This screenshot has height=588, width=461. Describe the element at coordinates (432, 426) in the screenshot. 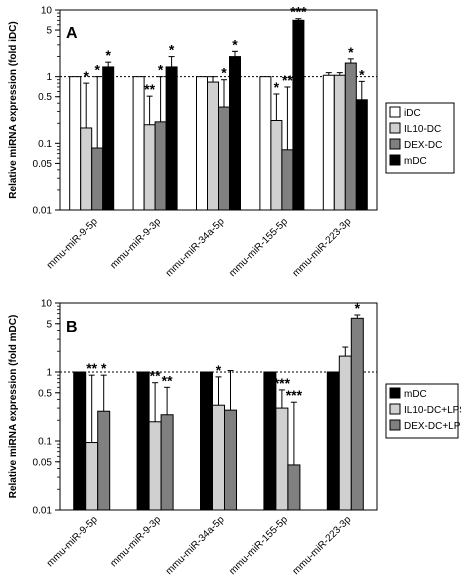

I see `legend-label: DEX-DC+LPS` at that location.